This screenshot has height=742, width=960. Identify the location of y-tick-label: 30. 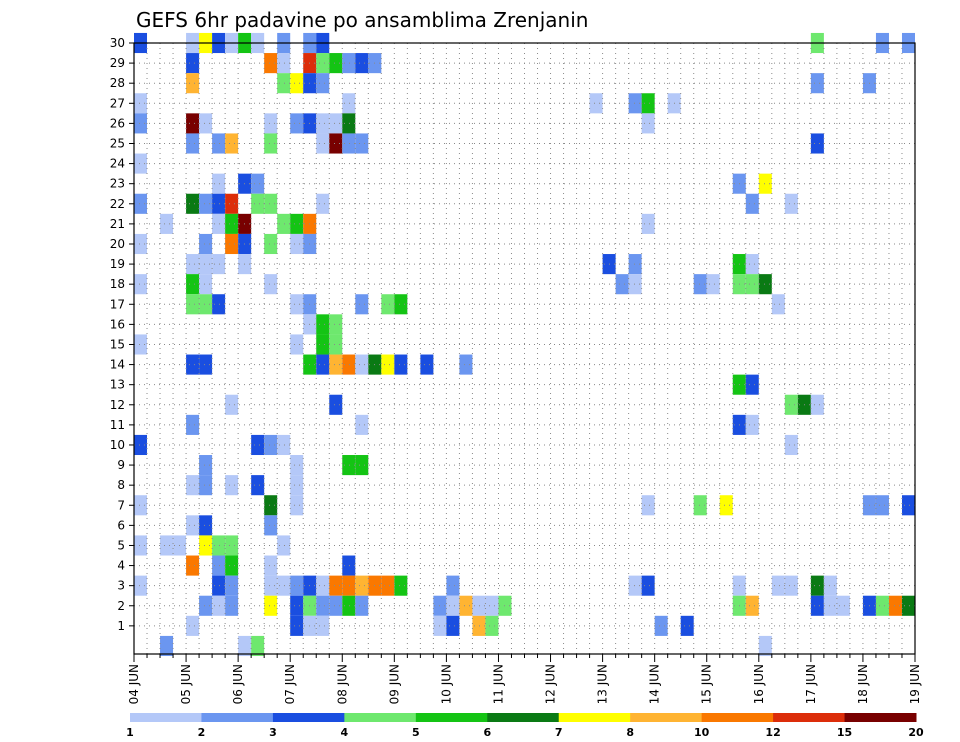
(117, 43).